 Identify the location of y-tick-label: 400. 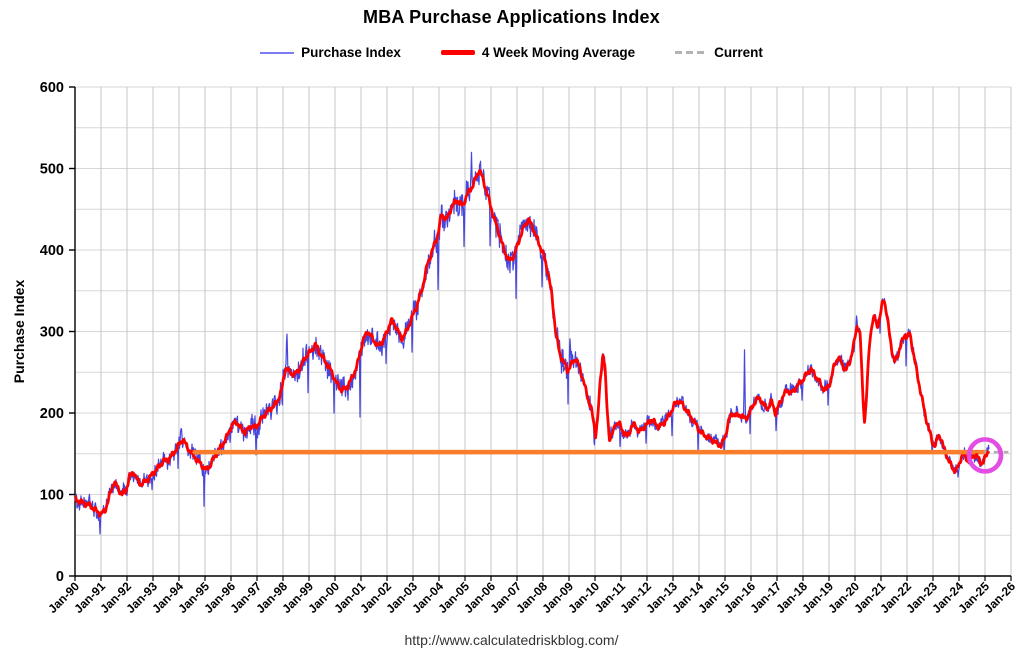
(52, 251).